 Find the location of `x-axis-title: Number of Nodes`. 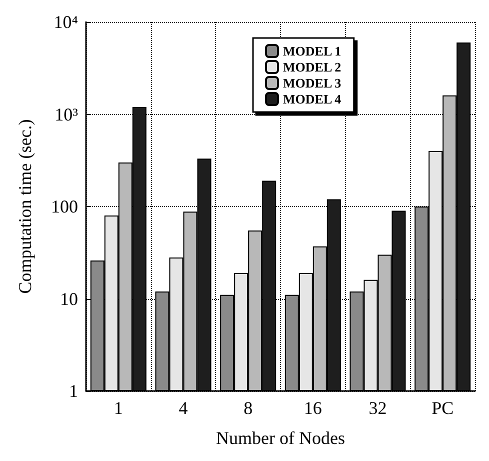

x-axis-title: Number of Nodes is located at coordinates (280, 438).